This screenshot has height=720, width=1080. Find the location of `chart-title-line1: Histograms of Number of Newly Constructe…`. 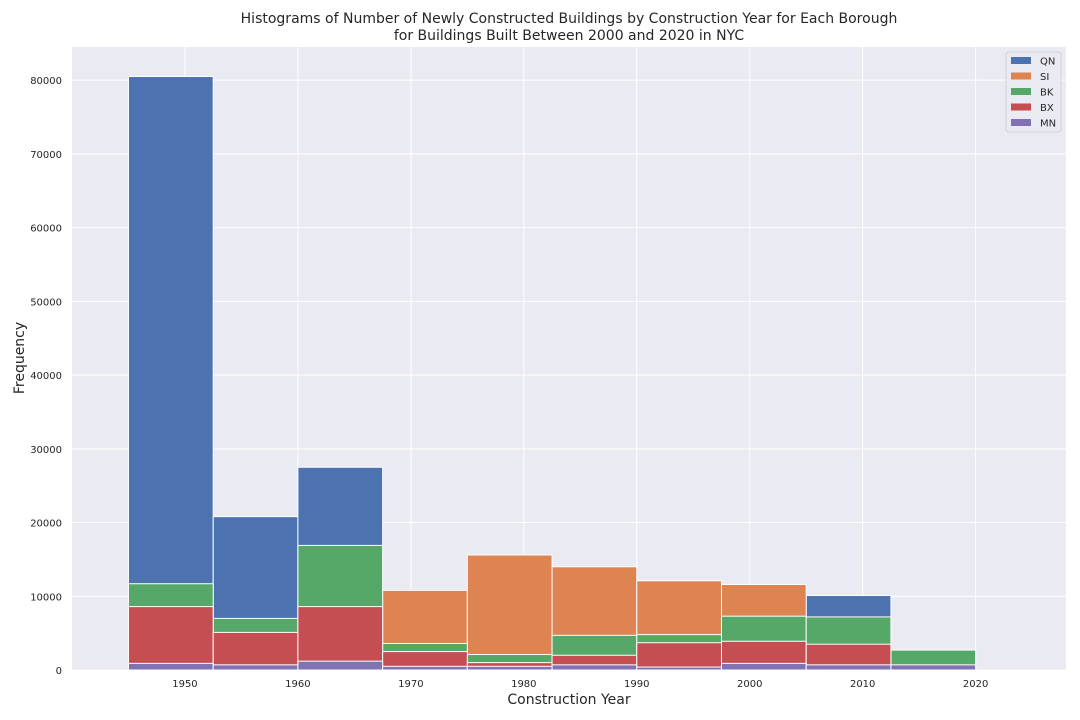

chart-title-line1: Histograms of Number of Newly Constructe… is located at coordinates (569, 19).